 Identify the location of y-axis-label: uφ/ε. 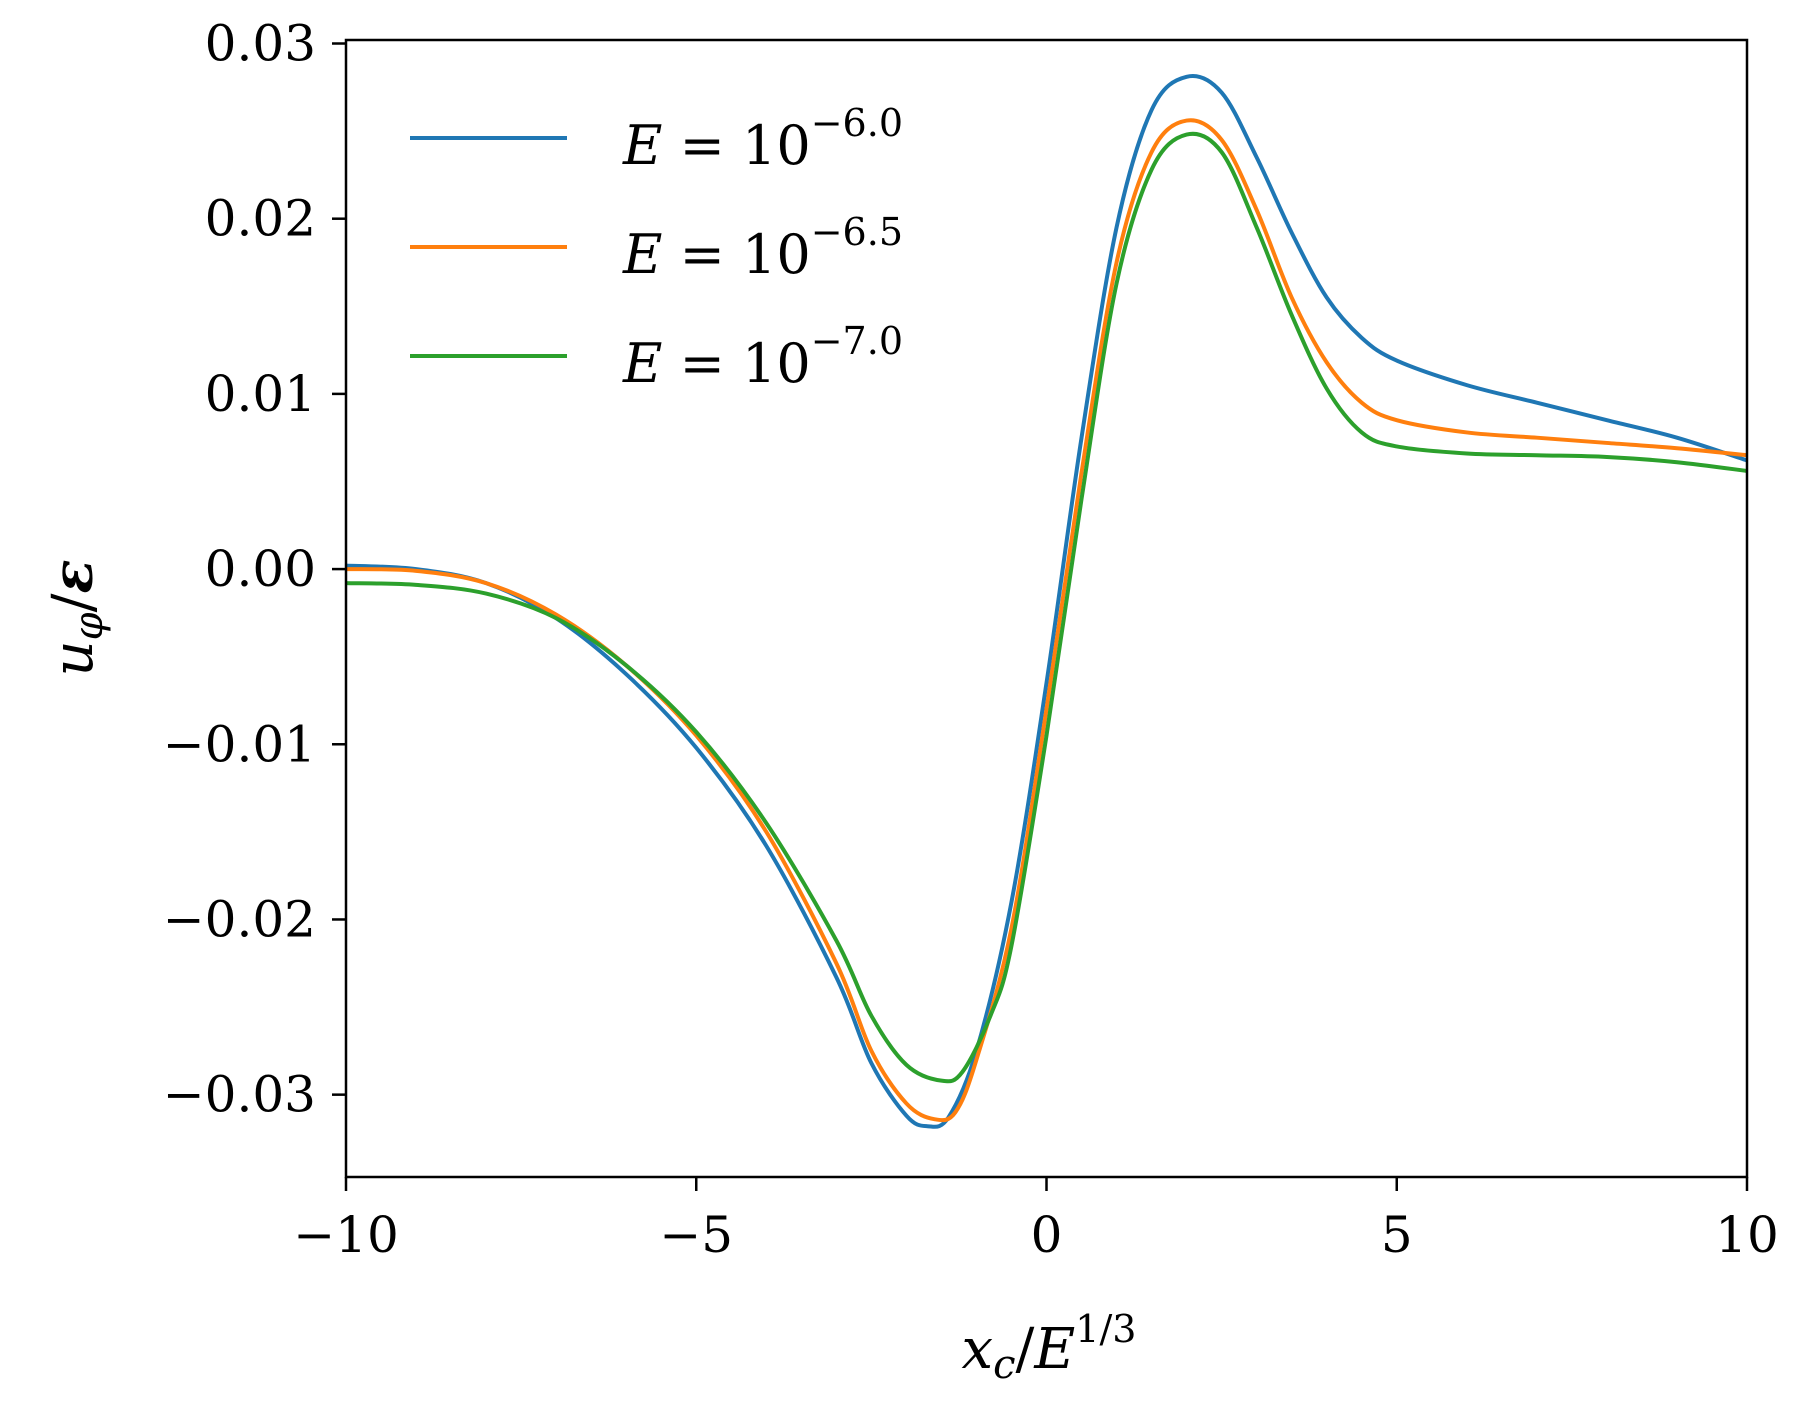
(76, 617).